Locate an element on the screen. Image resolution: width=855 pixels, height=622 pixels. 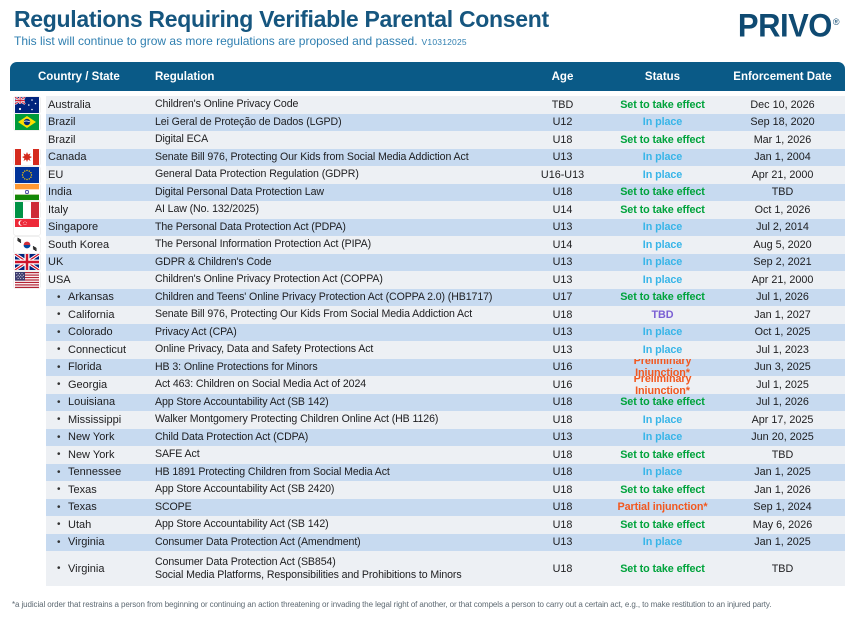
regulation-cell: GDPR & Children's Code is located at coordinates (331, 262).